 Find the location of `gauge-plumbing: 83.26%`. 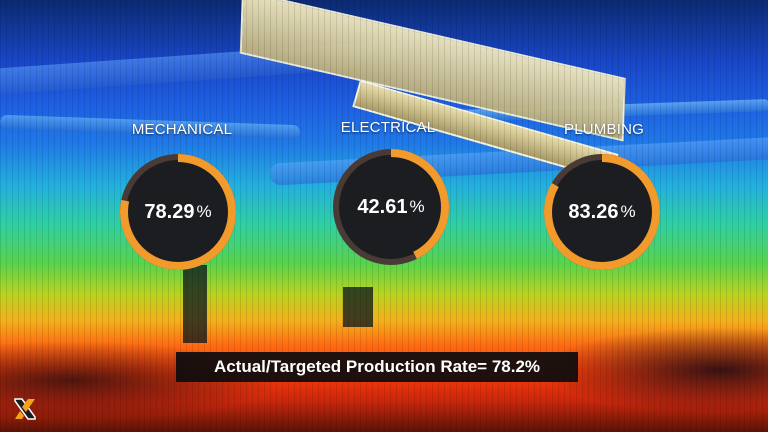

gauge-plumbing: 83.26% is located at coordinates (602, 212).